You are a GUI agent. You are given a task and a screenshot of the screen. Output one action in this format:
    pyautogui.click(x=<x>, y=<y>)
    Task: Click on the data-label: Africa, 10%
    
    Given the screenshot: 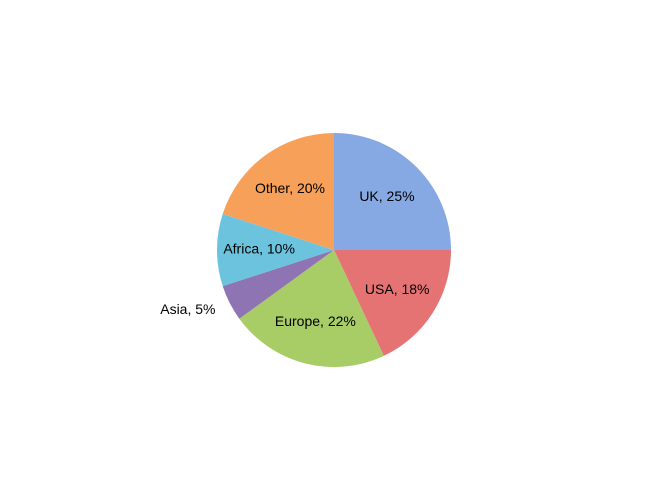 What is the action you would take?
    pyautogui.click(x=259, y=249)
    